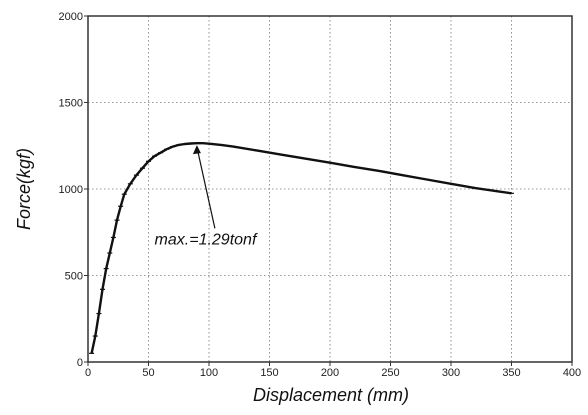 The height and width of the screenshot is (415, 588). Describe the element at coordinates (196, 150) in the screenshot. I see `annotation-arrowhead` at that location.